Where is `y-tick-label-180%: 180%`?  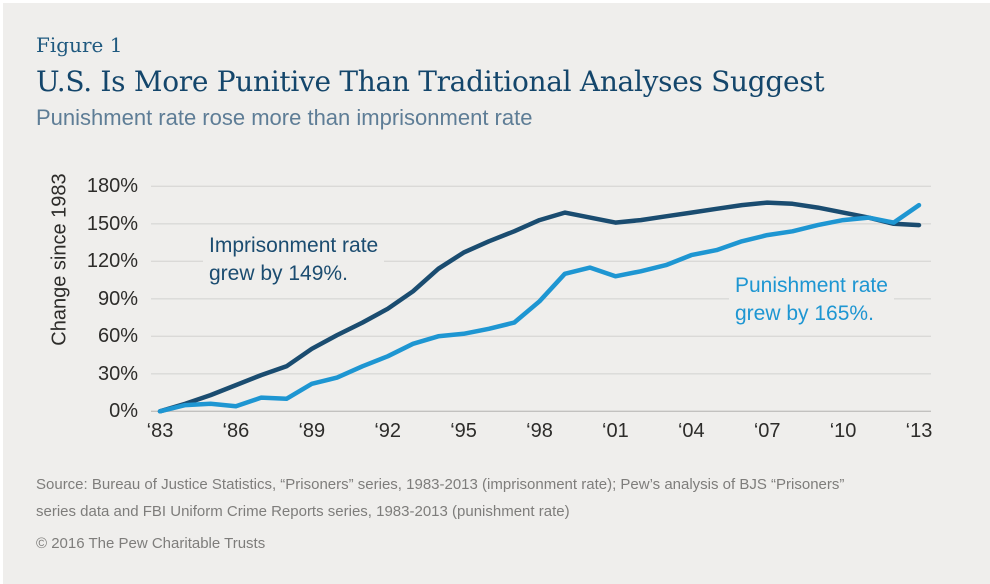
y-tick-label-180%: 180% is located at coordinates (112, 186).